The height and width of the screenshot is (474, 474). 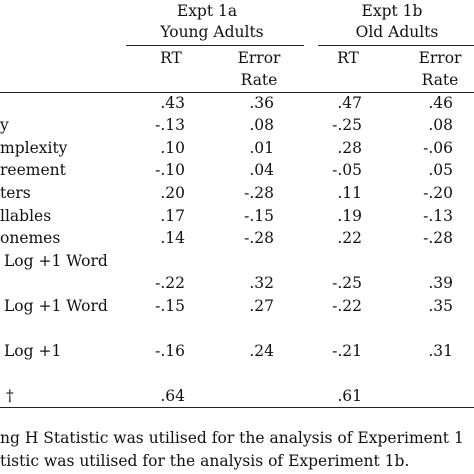 What do you see at coordinates (259, 80) in the screenshot?
I see `col-header-rate-1a: Rate` at bounding box center [259, 80].